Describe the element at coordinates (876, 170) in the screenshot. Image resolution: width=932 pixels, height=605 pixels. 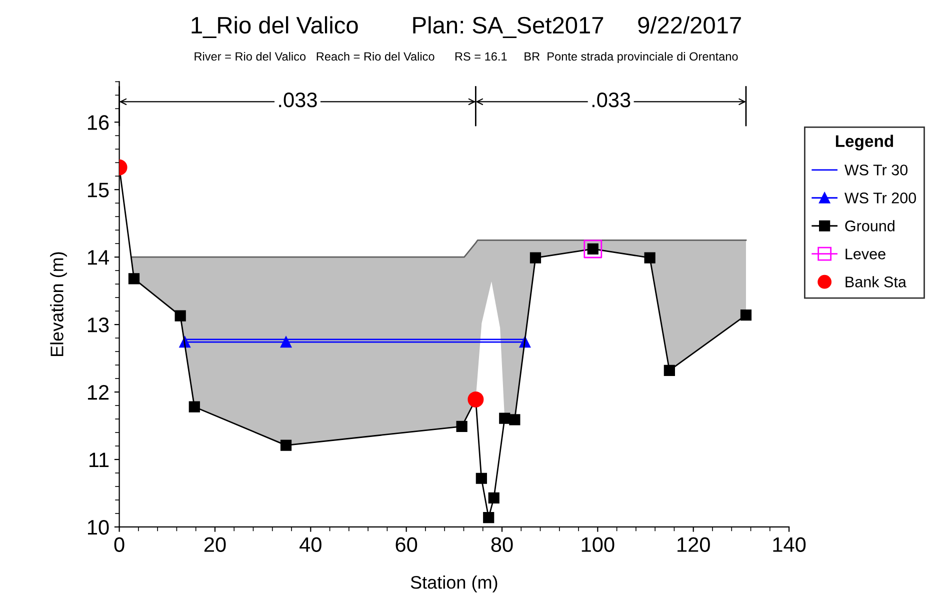
I see `legend-label: WS Tr 30` at that location.